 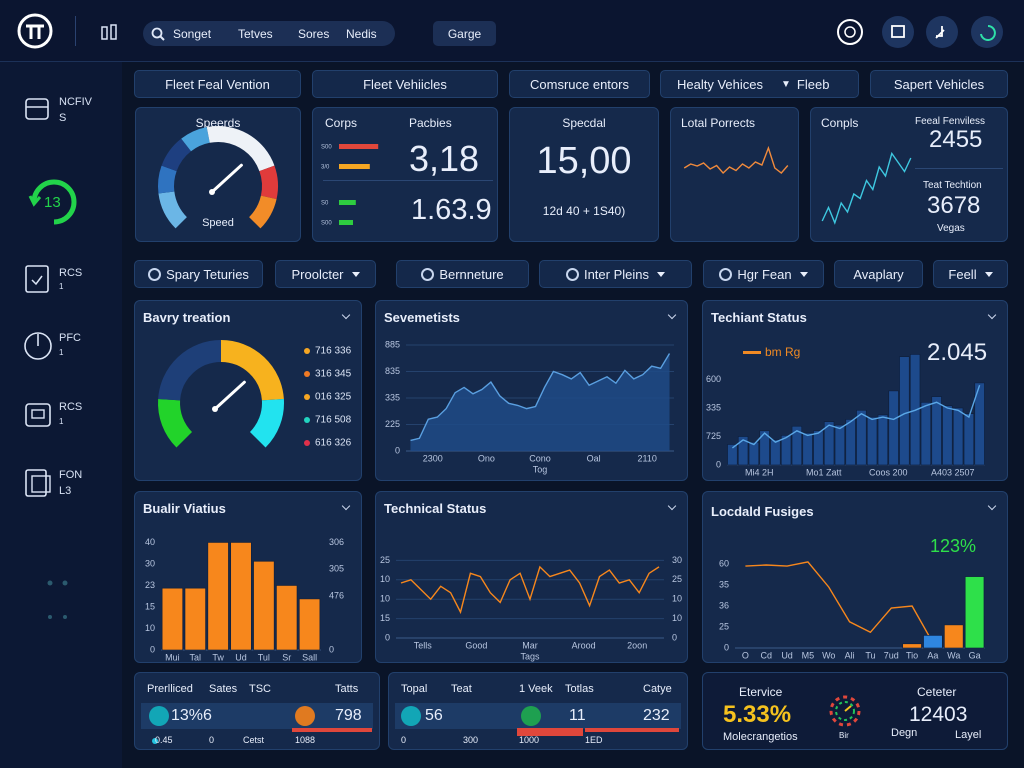 I want to click on side-sub: 1, so click(x=61, y=286).